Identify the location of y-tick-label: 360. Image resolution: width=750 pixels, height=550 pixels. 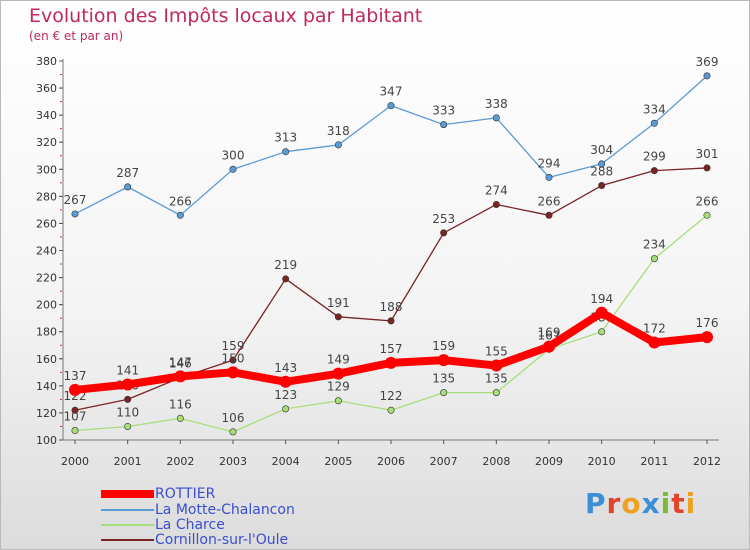
(46, 88).